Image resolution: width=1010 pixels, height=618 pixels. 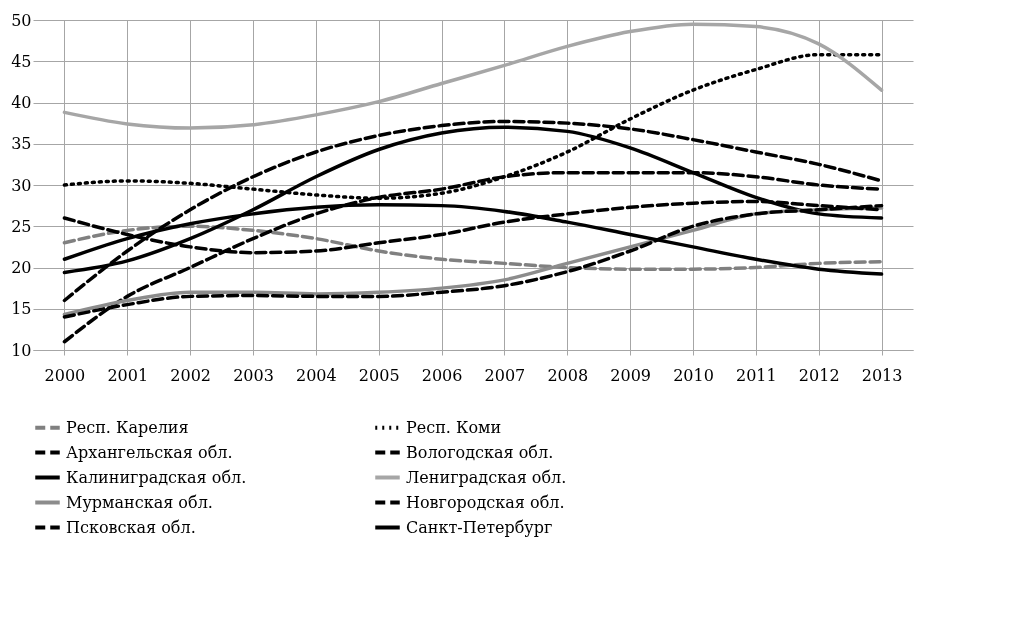 What do you see at coordinates (156, 477) in the screenshot?
I see `legend-label: Калиниградская обл.` at bounding box center [156, 477].